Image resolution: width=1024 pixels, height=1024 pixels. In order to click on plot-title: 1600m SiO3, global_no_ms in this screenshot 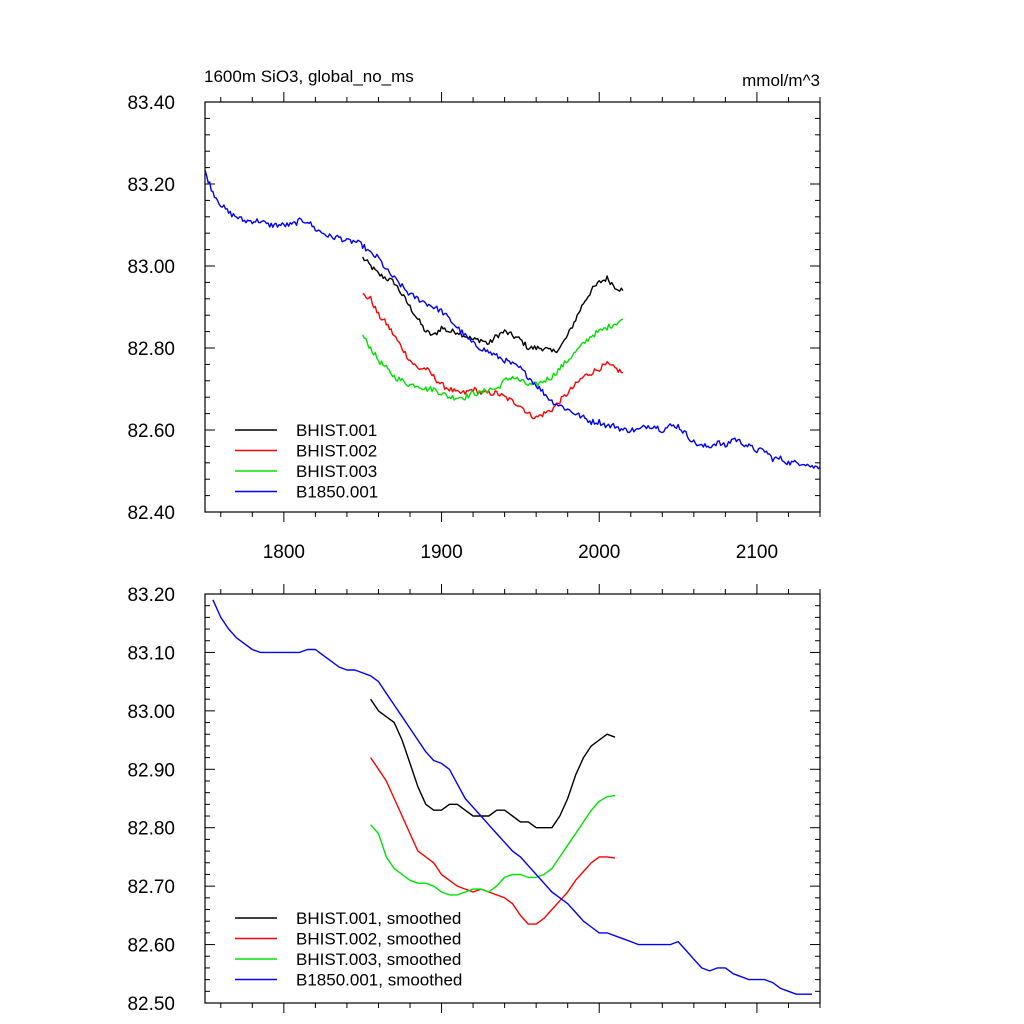, I will do `click(309, 76)`.